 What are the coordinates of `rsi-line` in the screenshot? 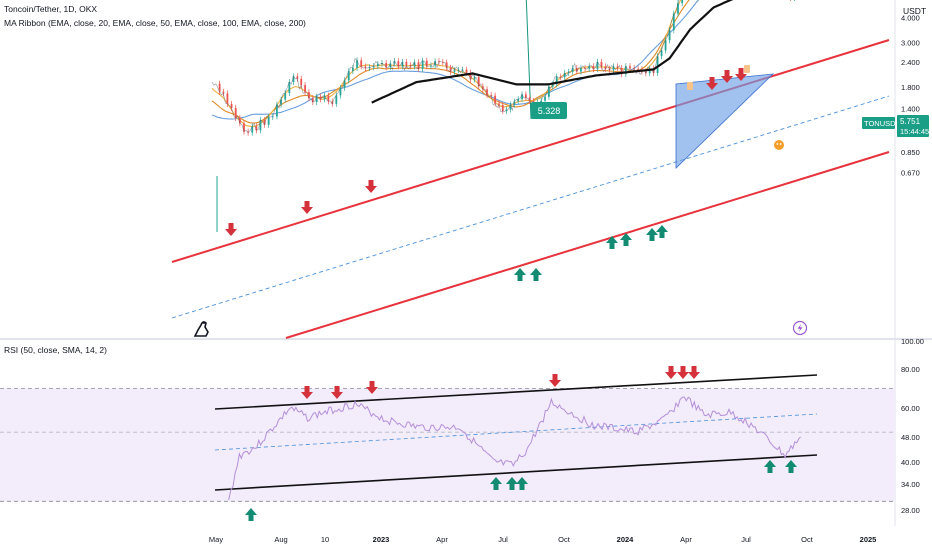 It's located at (514, 448).